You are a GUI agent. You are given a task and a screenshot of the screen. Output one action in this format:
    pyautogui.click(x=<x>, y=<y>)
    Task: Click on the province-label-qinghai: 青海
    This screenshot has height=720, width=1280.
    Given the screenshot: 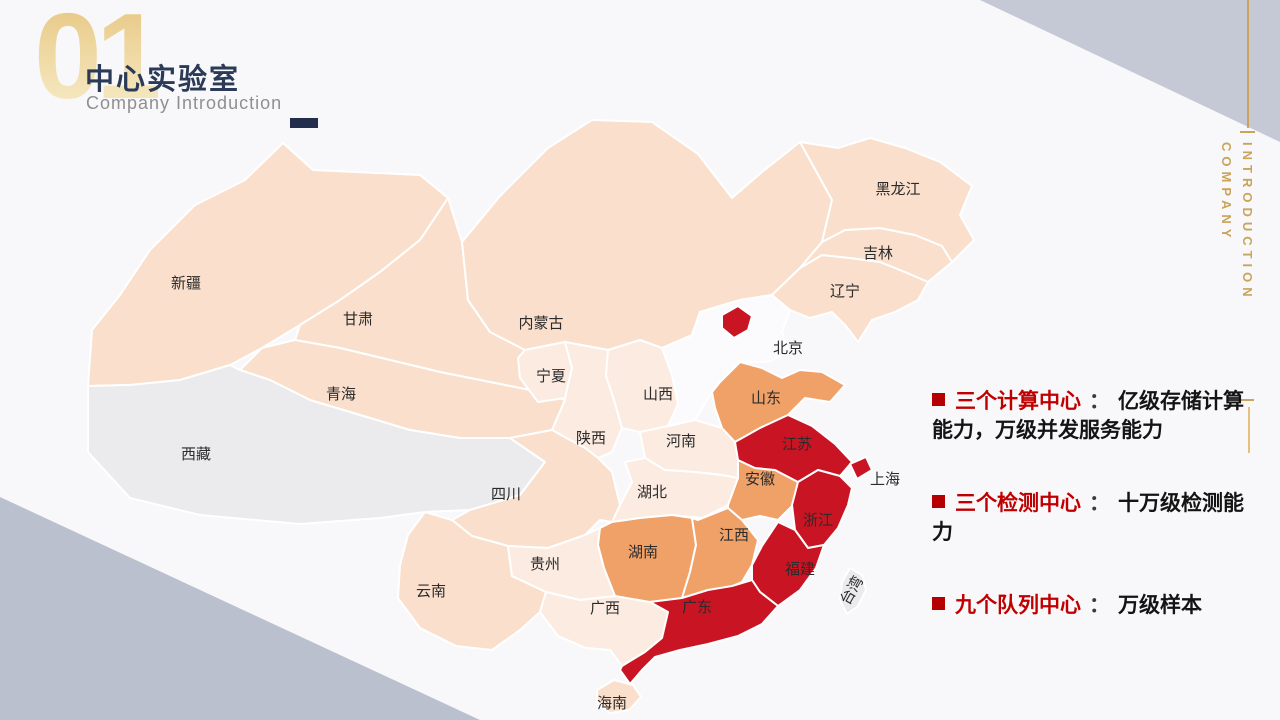 What is the action you would take?
    pyautogui.click(x=341, y=394)
    